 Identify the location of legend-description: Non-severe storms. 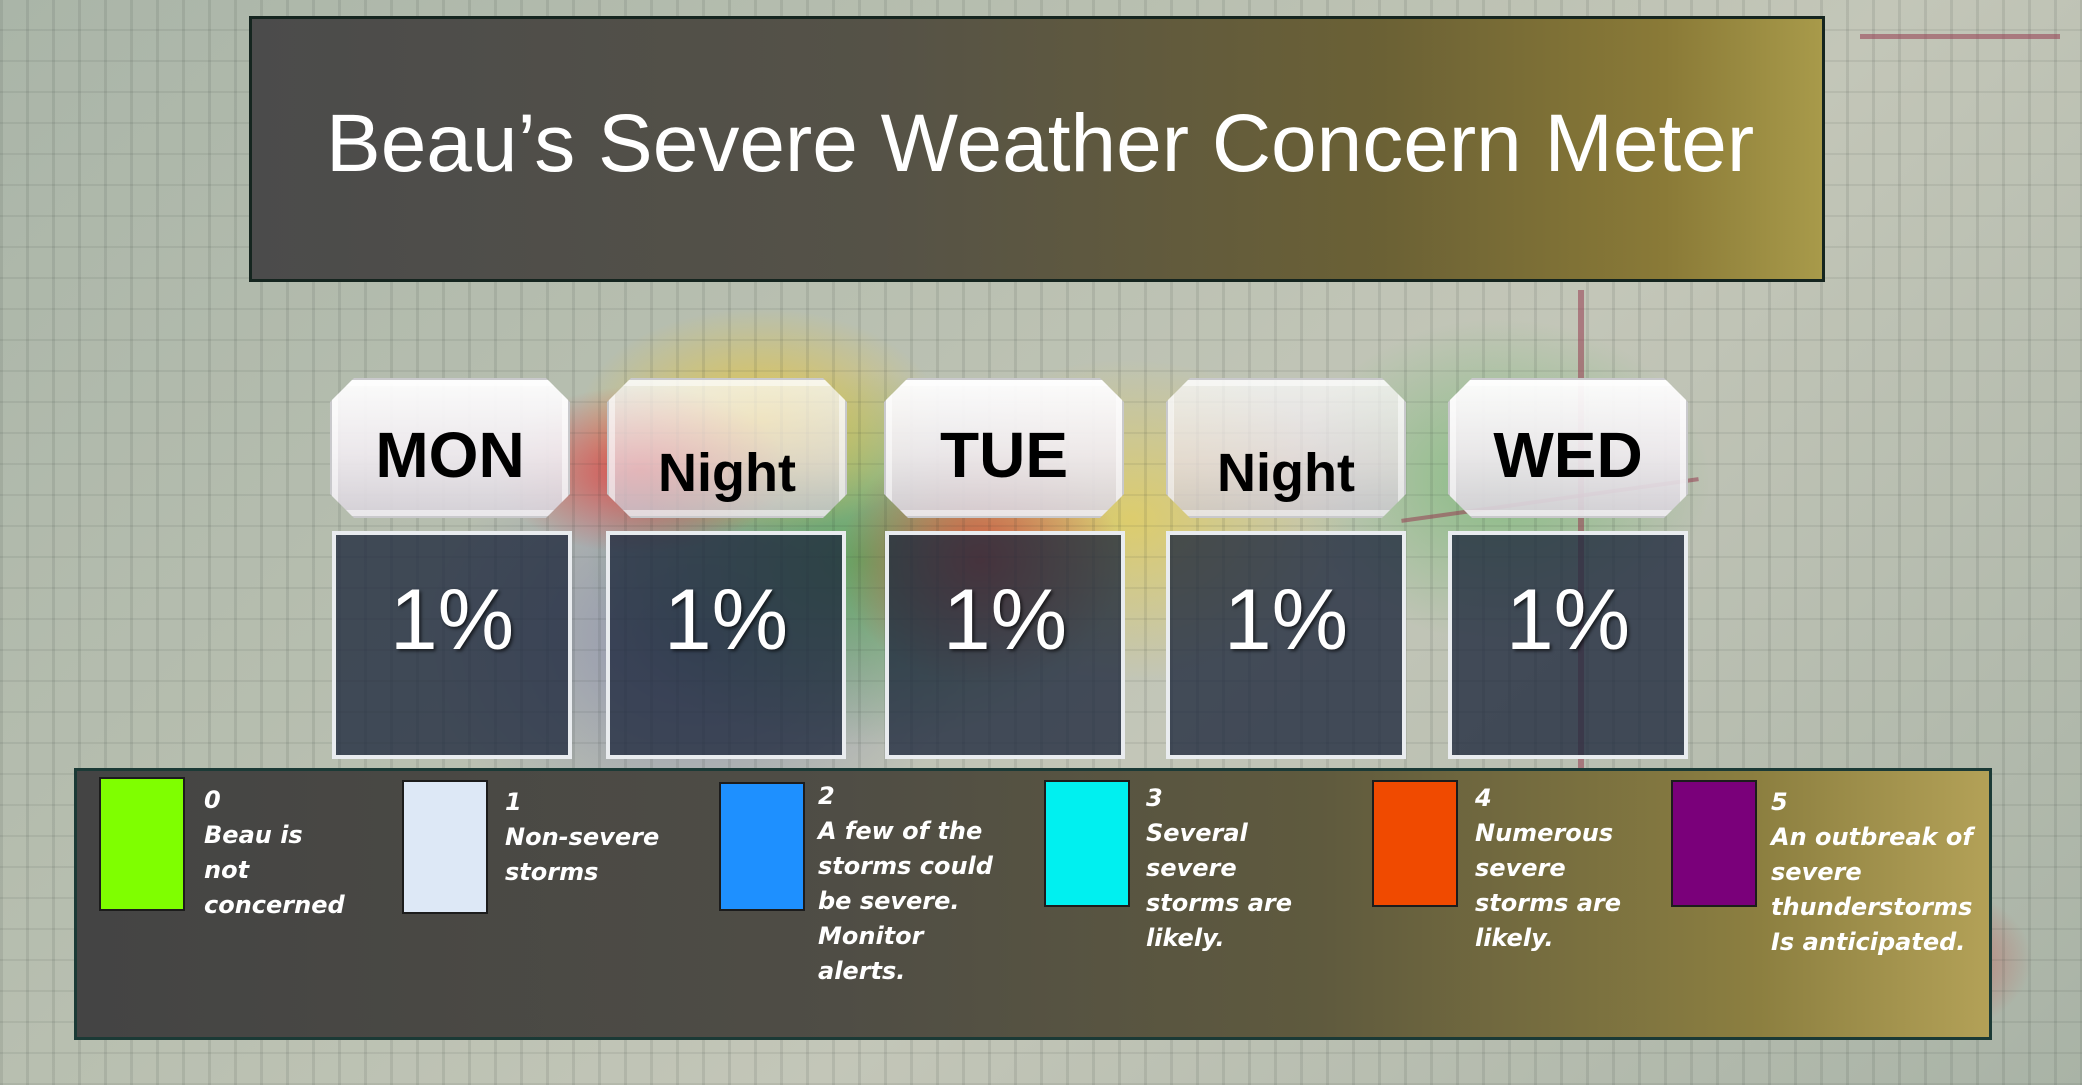
(582, 854).